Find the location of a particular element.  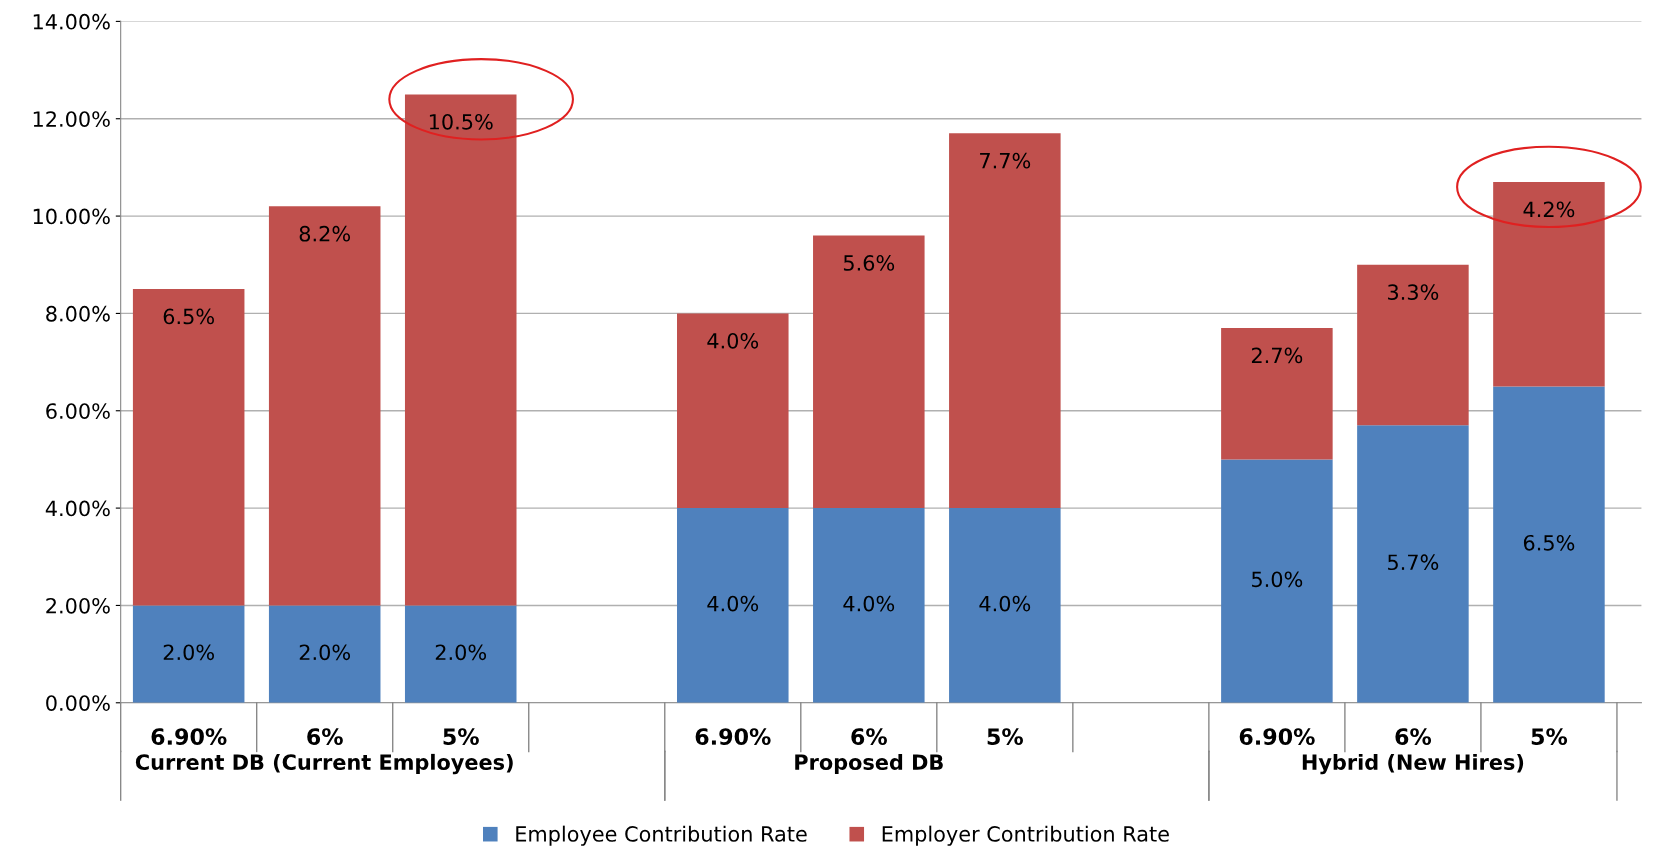

data-label: 4.2% is located at coordinates (1549, 209).